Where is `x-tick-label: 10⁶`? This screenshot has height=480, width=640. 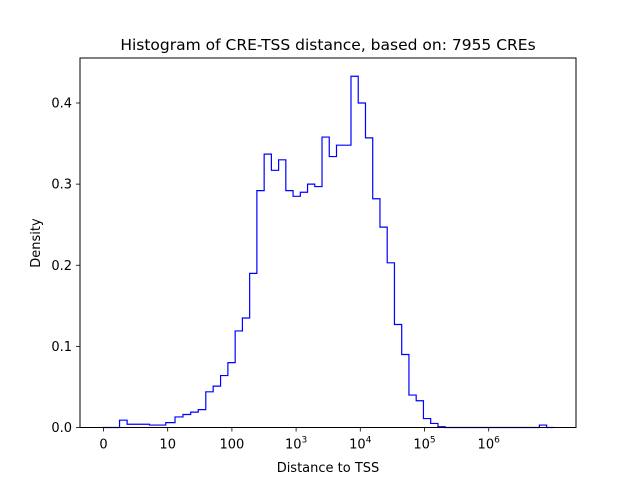
x-tick-label: 10⁶ is located at coordinates (489, 444).